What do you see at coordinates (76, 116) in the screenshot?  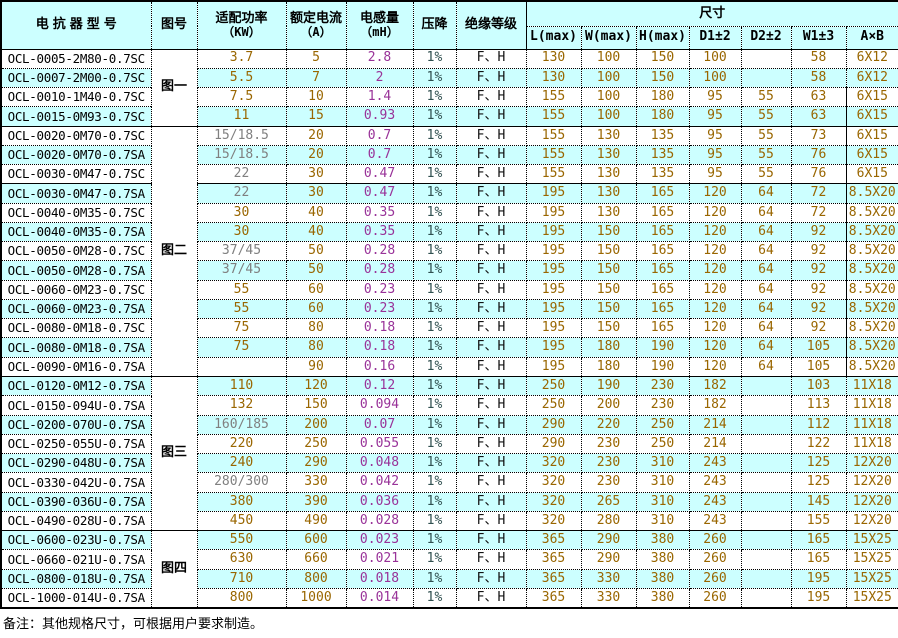 I see `cell-model: OCL-0015-0M93-0.7SC` at bounding box center [76, 116].